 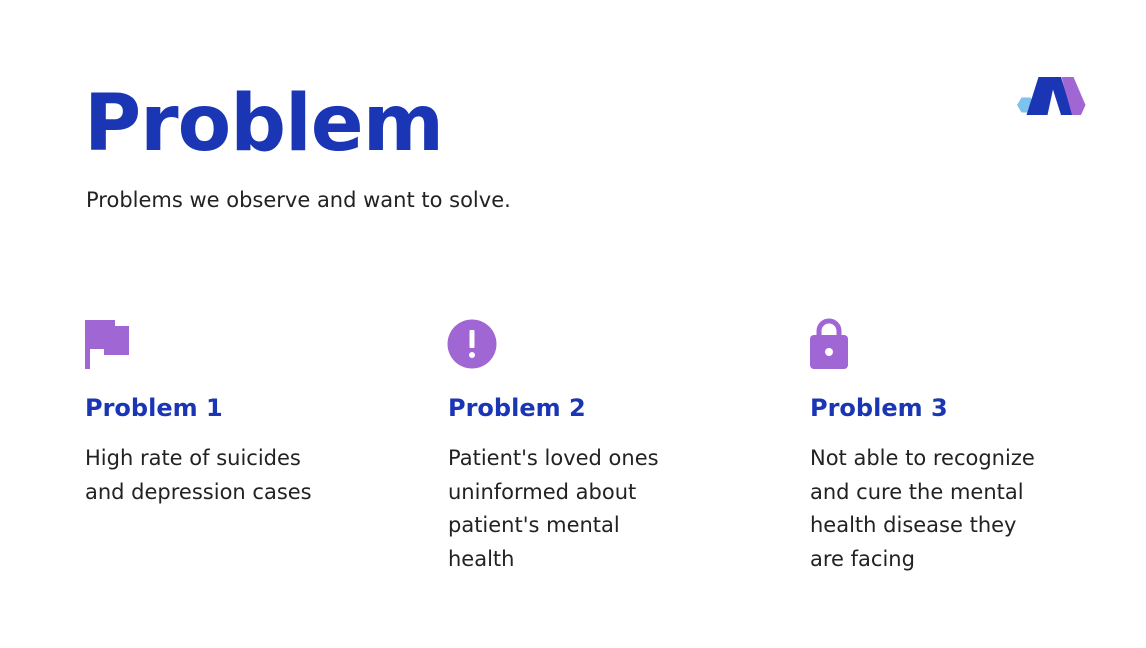 What do you see at coordinates (829, 343) in the screenshot?
I see `lock-icon` at bounding box center [829, 343].